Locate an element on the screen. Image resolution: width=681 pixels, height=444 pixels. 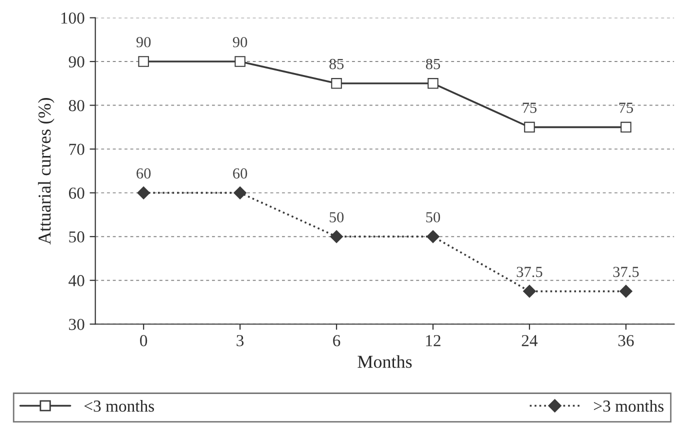
x-axis-title: Months is located at coordinates (385, 361).